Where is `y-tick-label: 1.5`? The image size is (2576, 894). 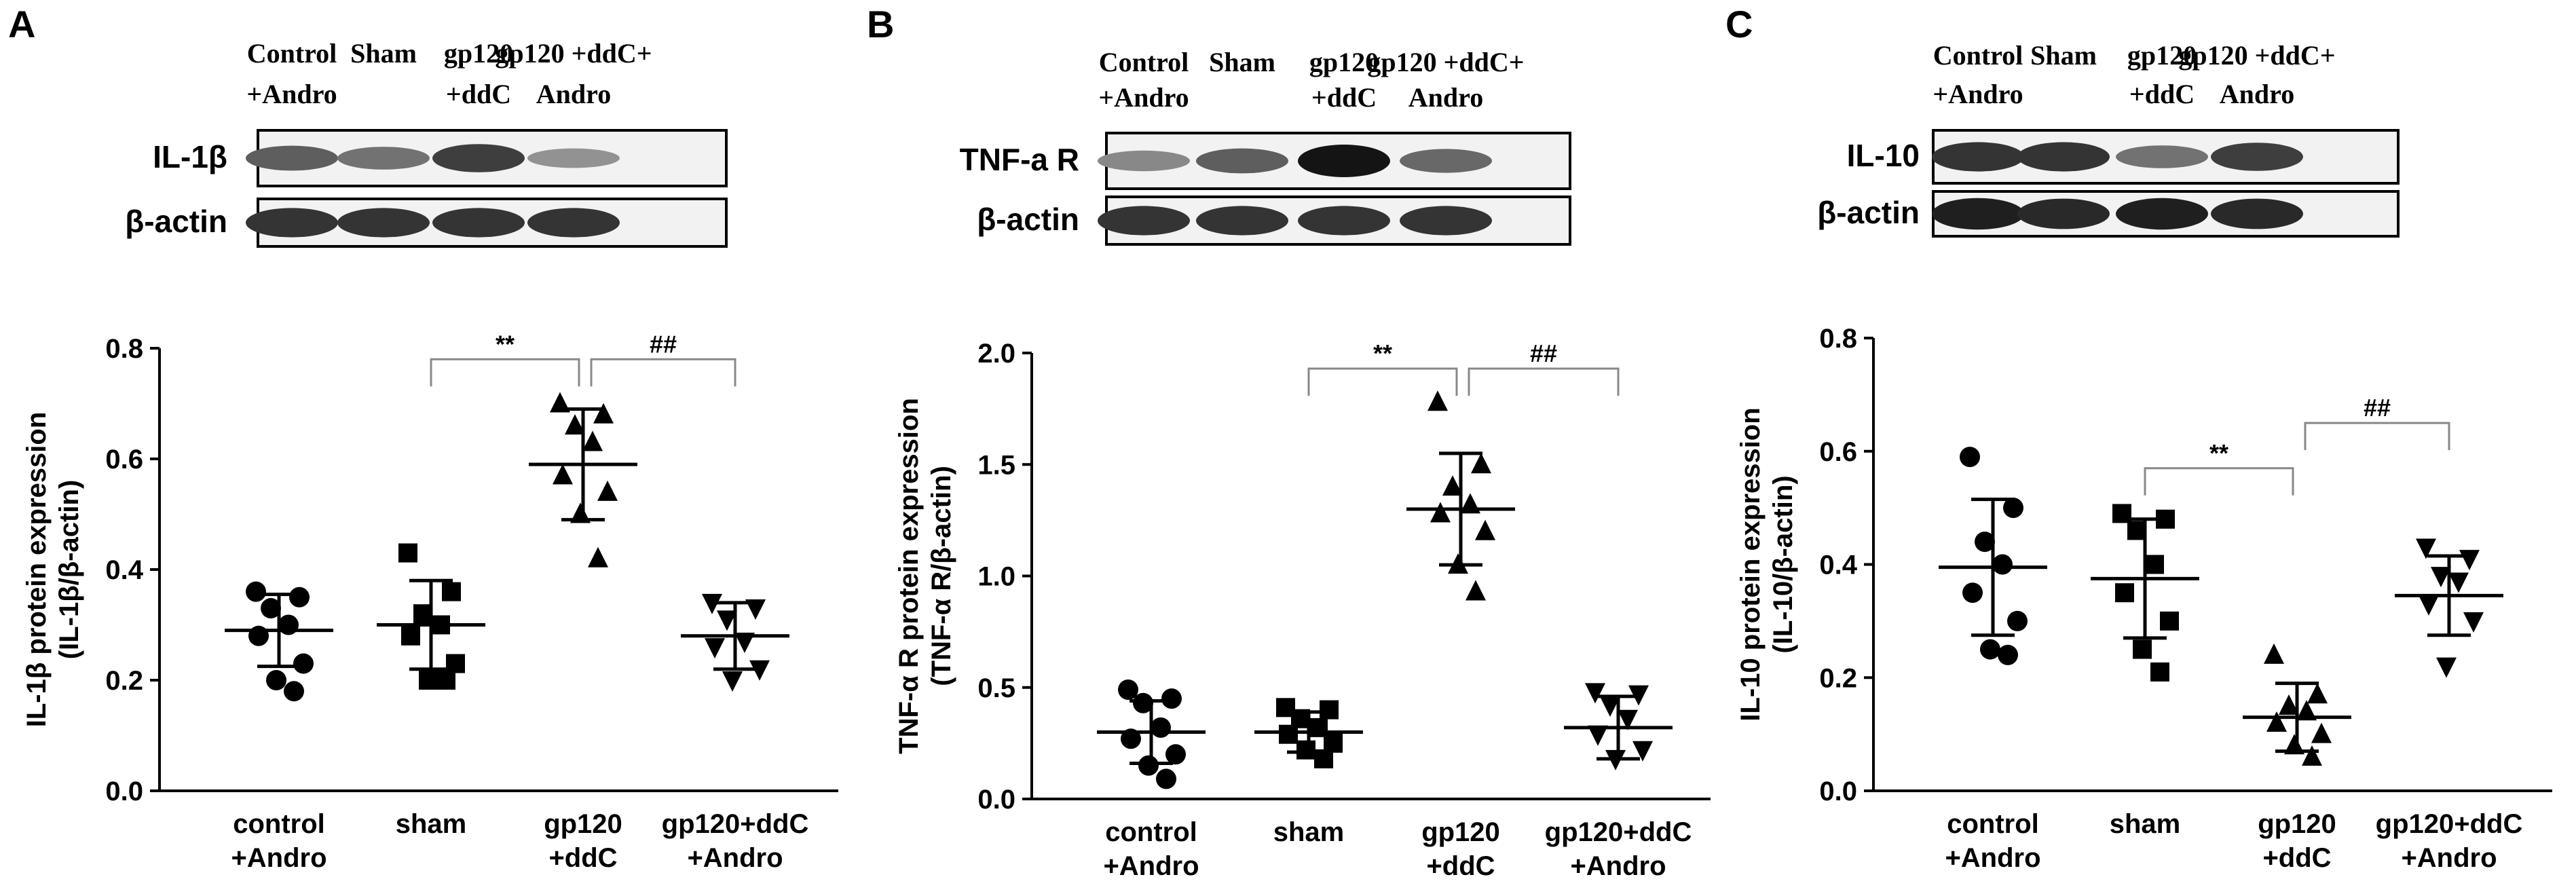
y-tick-label: 1.5 is located at coordinates (996, 465).